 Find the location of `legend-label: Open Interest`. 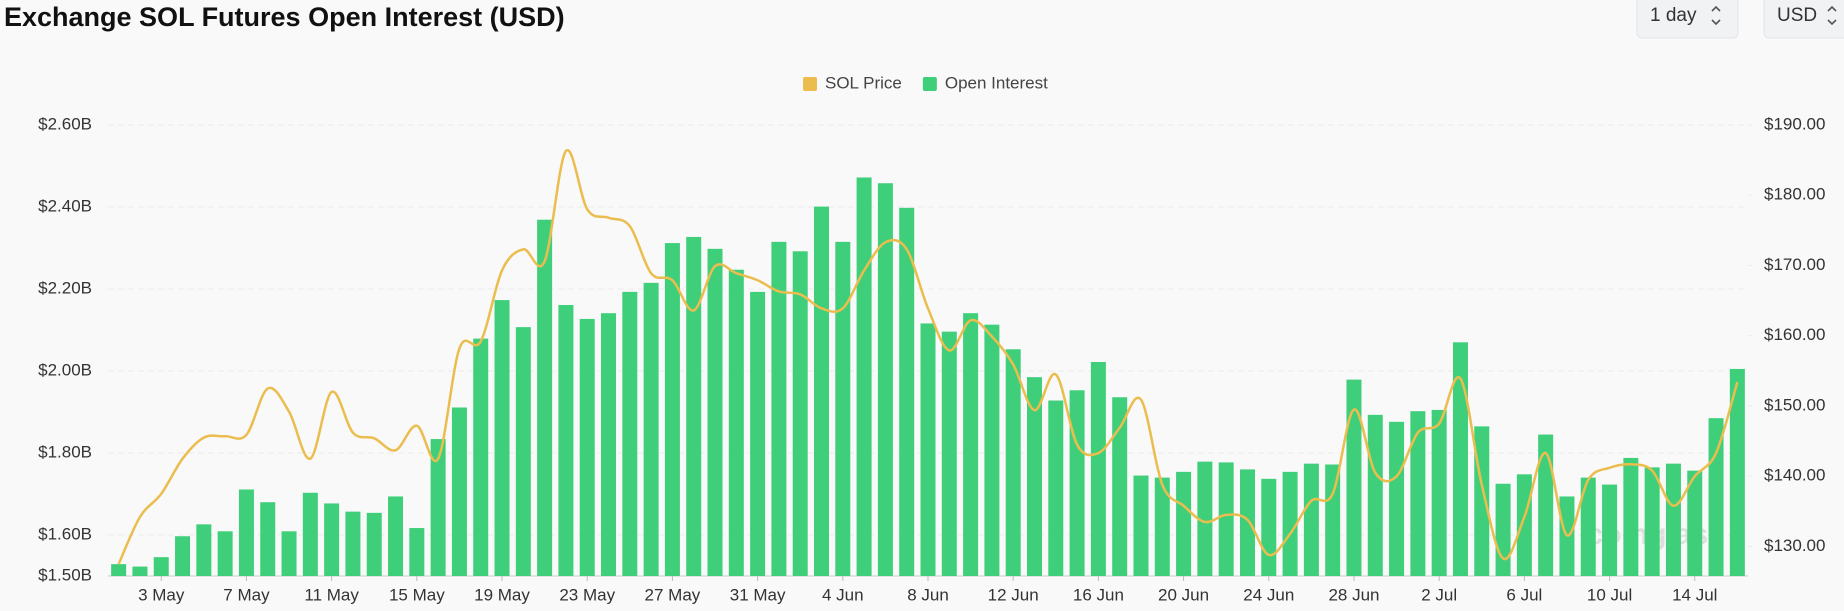

legend-label: Open Interest is located at coordinates (996, 82).